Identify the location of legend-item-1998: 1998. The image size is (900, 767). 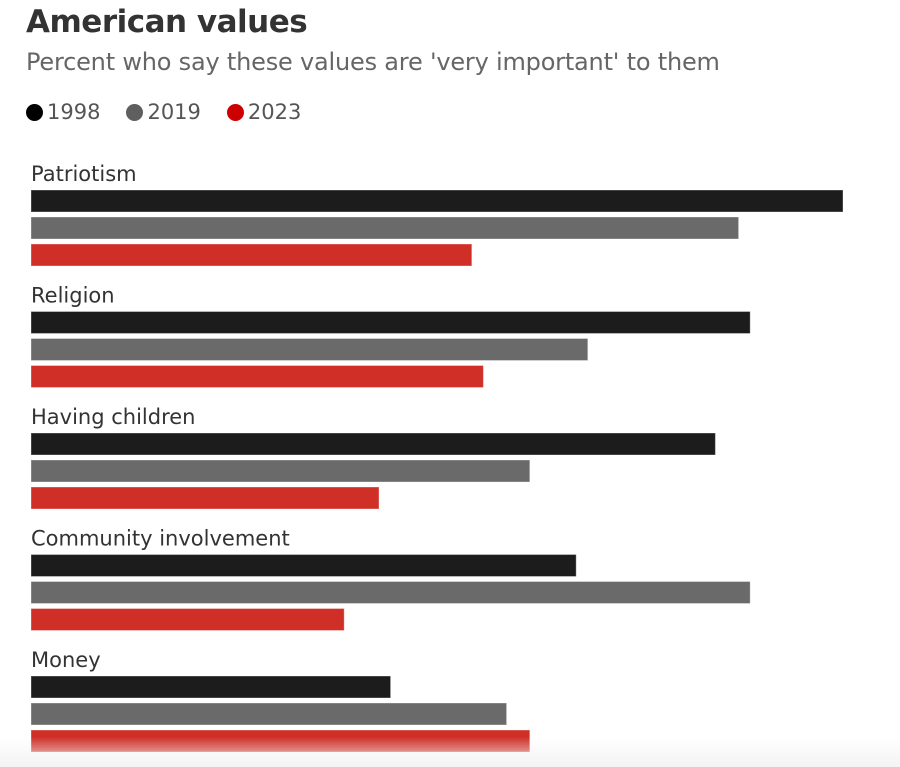
(63, 112).